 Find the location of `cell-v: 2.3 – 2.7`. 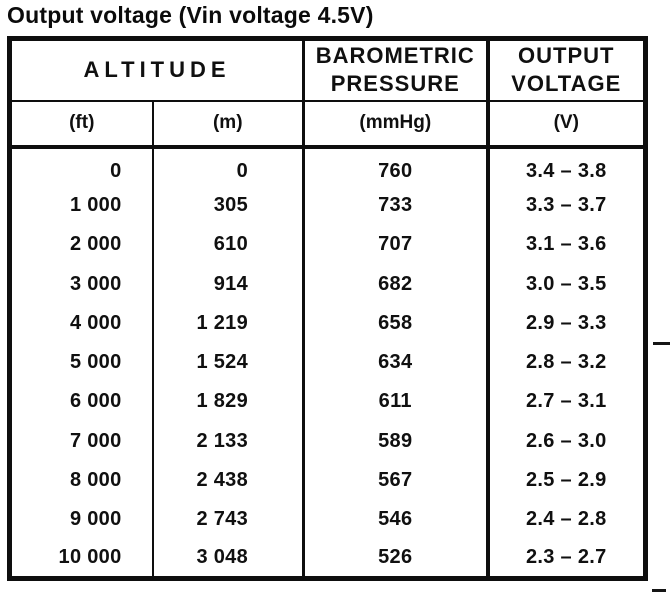

cell-v: 2.3 – 2.7 is located at coordinates (566, 557).